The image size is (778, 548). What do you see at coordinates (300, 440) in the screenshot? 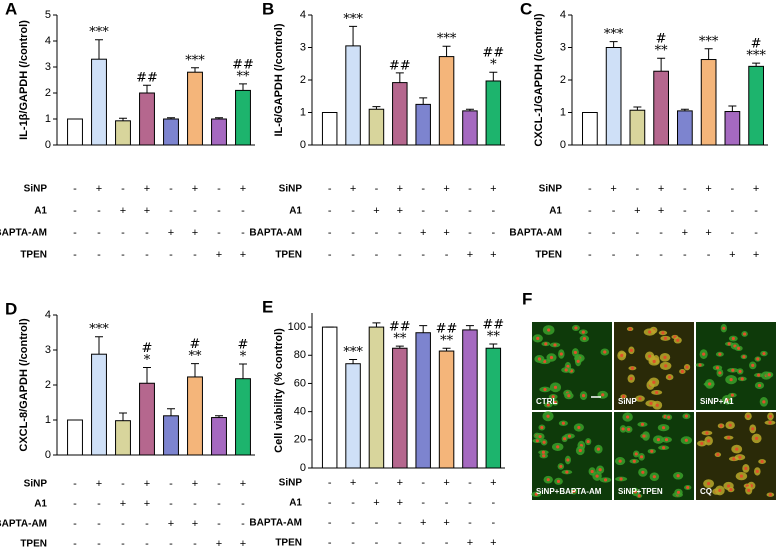
I see `y-tick-label: 20` at bounding box center [300, 440].